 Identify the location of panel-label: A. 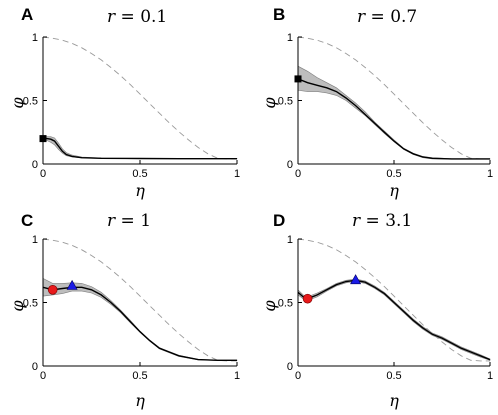
(27, 14).